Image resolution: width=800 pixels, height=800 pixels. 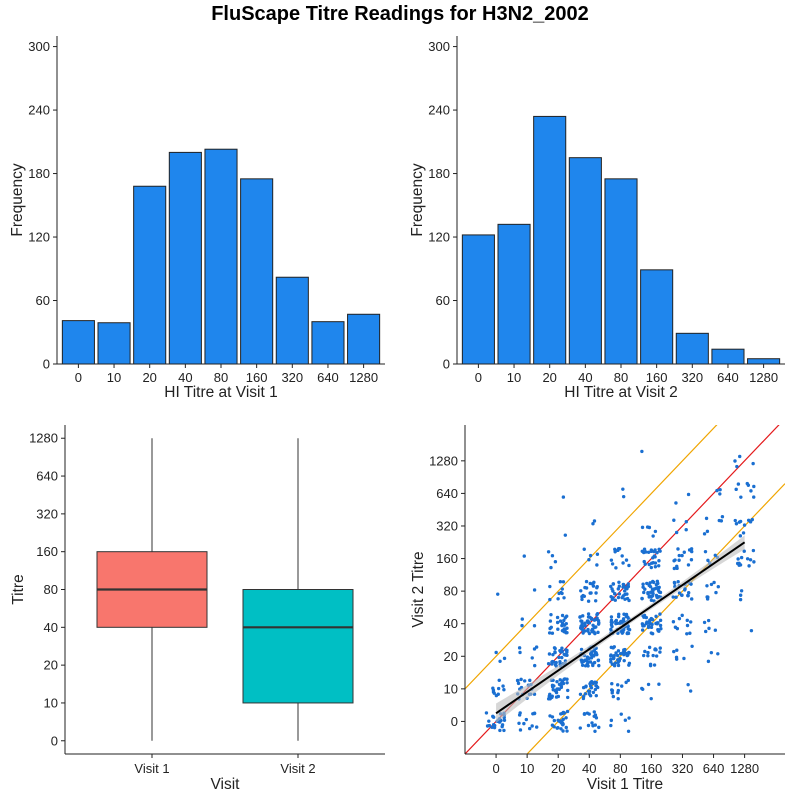 What do you see at coordinates (297, 768) in the screenshot?
I see `x-tick-label: Visit 2` at bounding box center [297, 768].